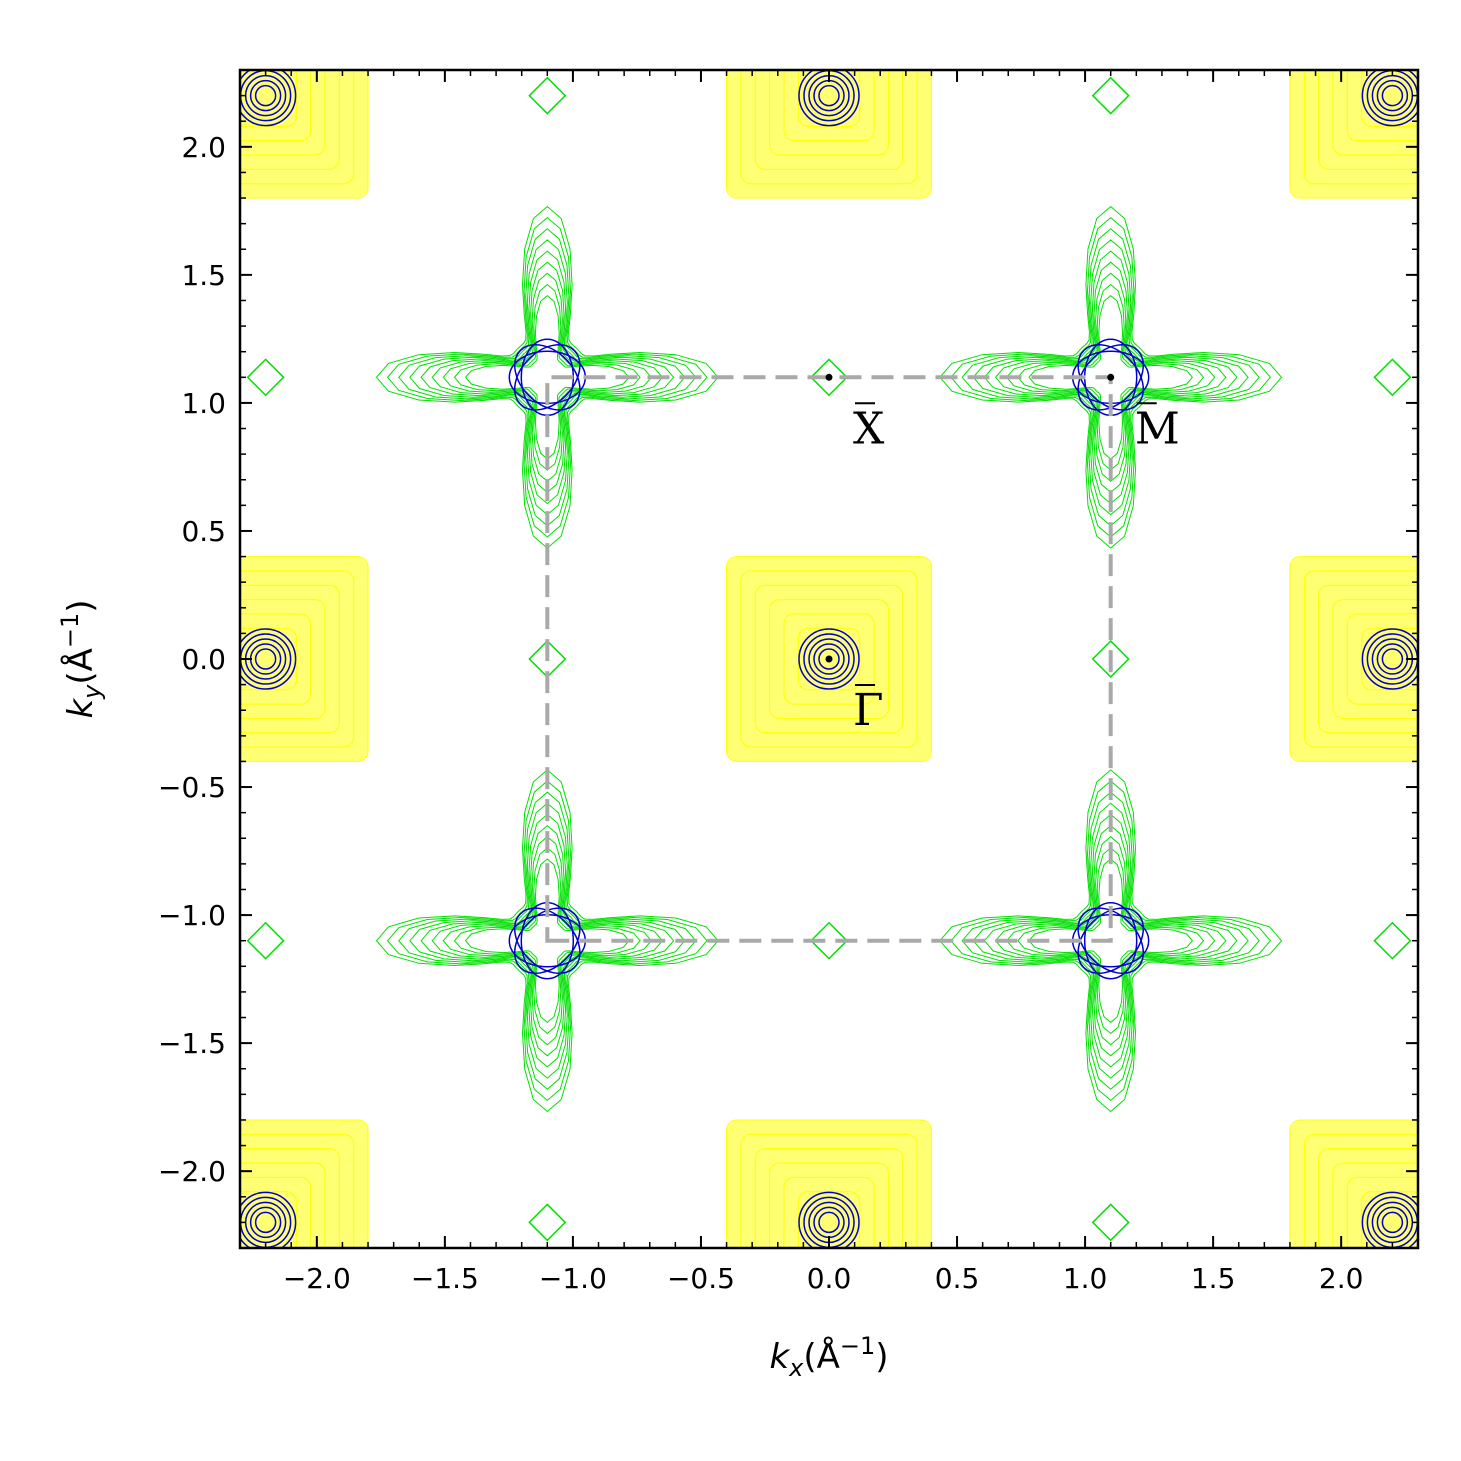 This screenshot has width=1461, height=1461. I want to click on x-tick-label: 0.0, so click(829, 1278).